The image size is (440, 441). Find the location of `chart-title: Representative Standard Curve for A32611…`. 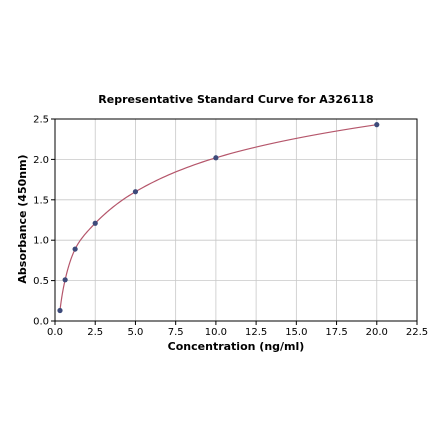

chart-title: Representative Standard Curve for A32611… is located at coordinates (235, 99).